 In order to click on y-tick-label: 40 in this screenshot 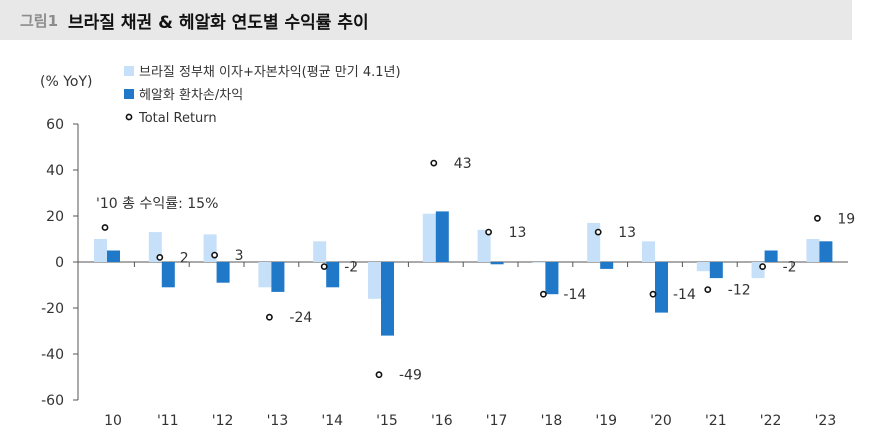, I will do `click(55, 171)`.